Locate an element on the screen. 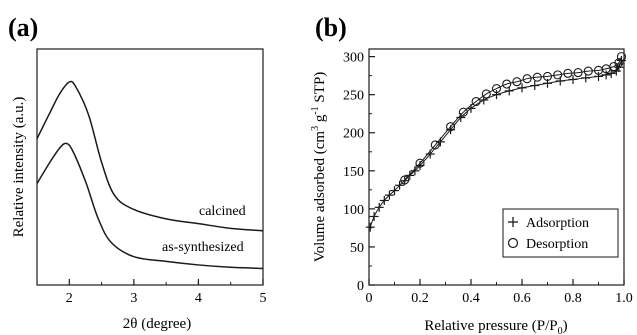 This screenshot has height=335, width=637. y-tick-label-b: 300 is located at coordinates (353, 58).